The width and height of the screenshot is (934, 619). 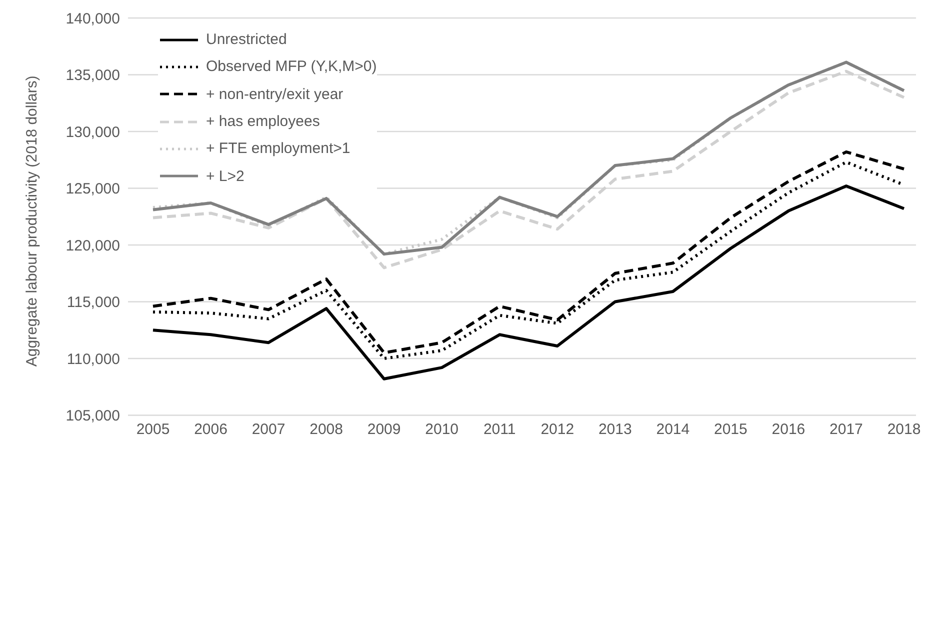 What do you see at coordinates (211, 429) in the screenshot?
I see `x-tick-label: 2006` at bounding box center [211, 429].